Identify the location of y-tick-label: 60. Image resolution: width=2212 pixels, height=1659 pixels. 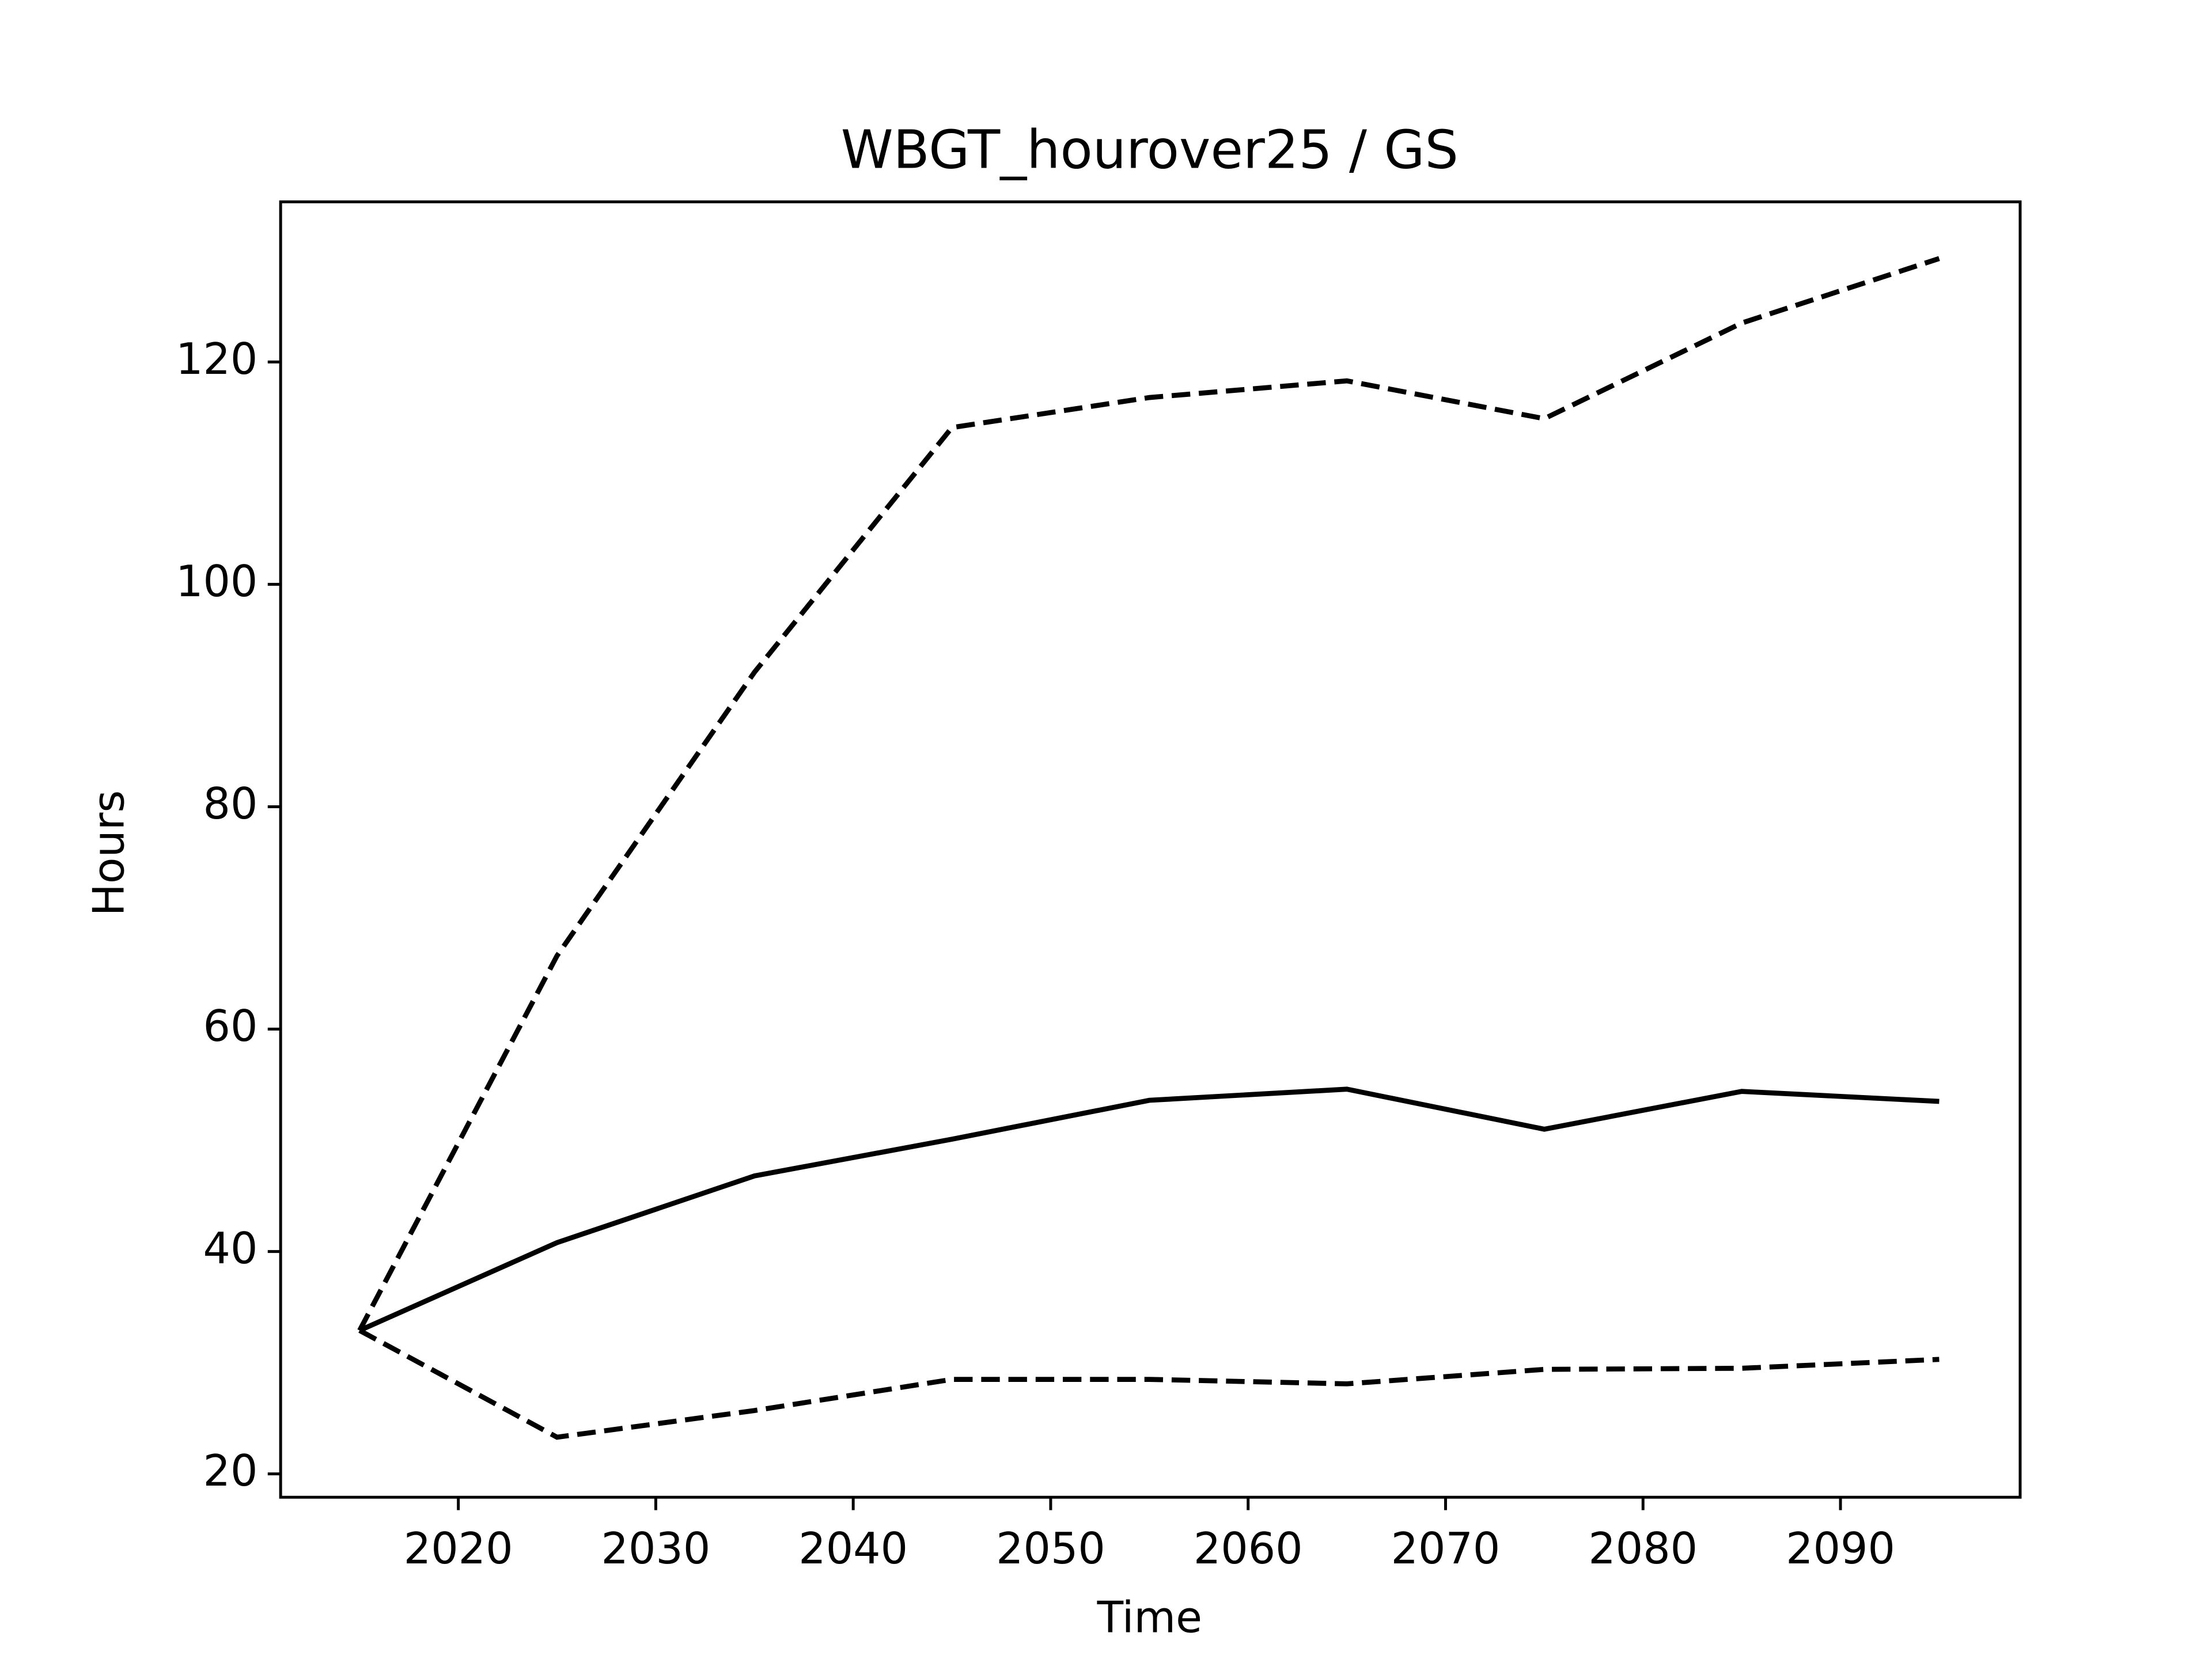
(230, 1026).